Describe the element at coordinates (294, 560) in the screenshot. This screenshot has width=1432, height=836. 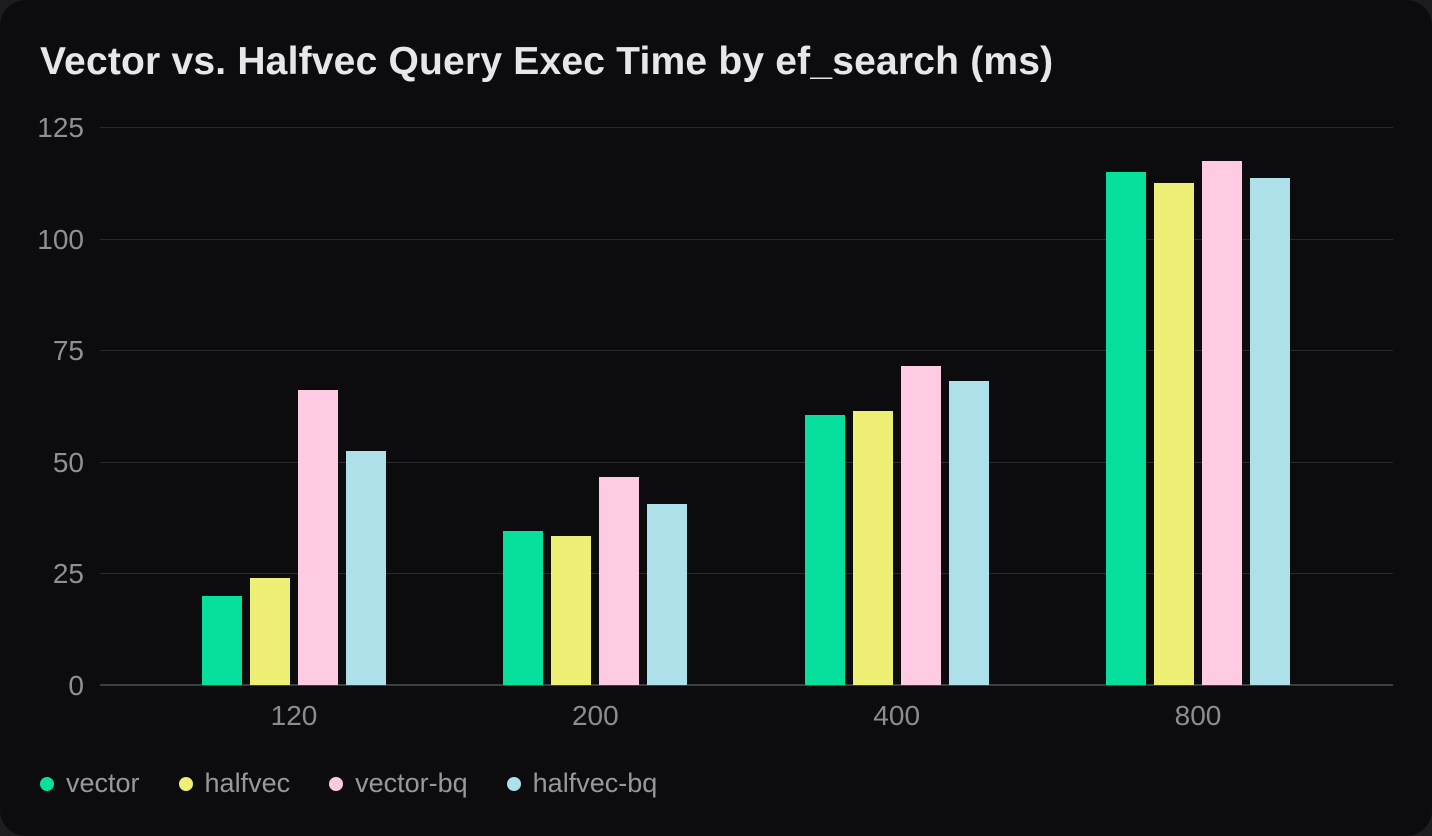
I see `bar-group-120: 120` at that location.